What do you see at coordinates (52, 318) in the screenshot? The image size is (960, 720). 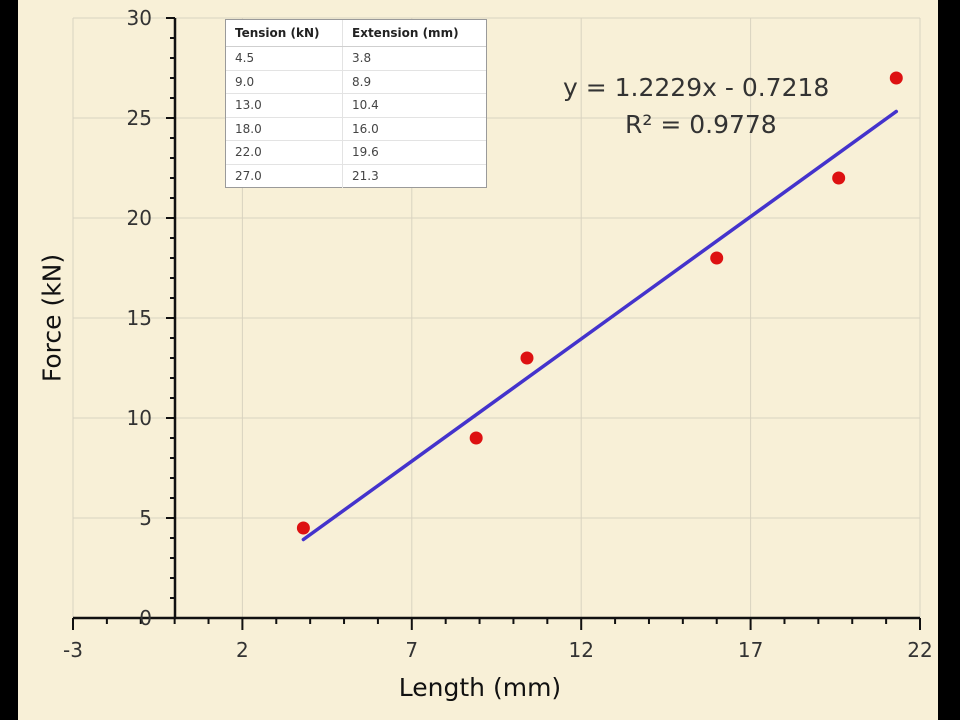 I see `y-axis-label: Force (kN)` at bounding box center [52, 318].